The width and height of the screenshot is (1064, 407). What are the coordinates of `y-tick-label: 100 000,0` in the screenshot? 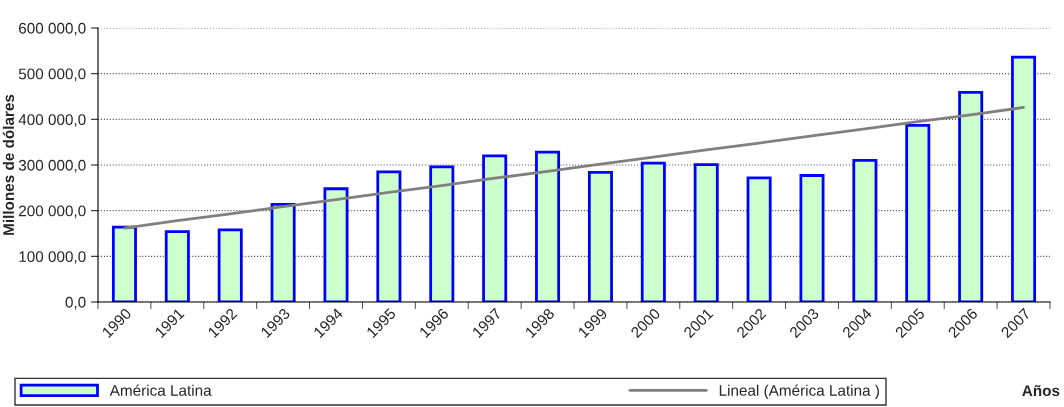 It's located at (52, 257).